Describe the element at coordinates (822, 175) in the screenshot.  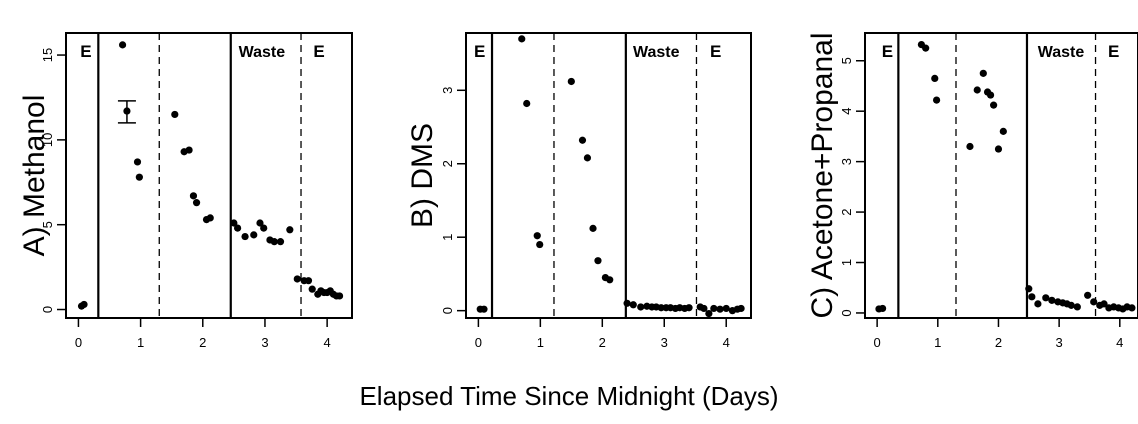
I see `y-axis-label: C) Acetone+Propanal` at that location.